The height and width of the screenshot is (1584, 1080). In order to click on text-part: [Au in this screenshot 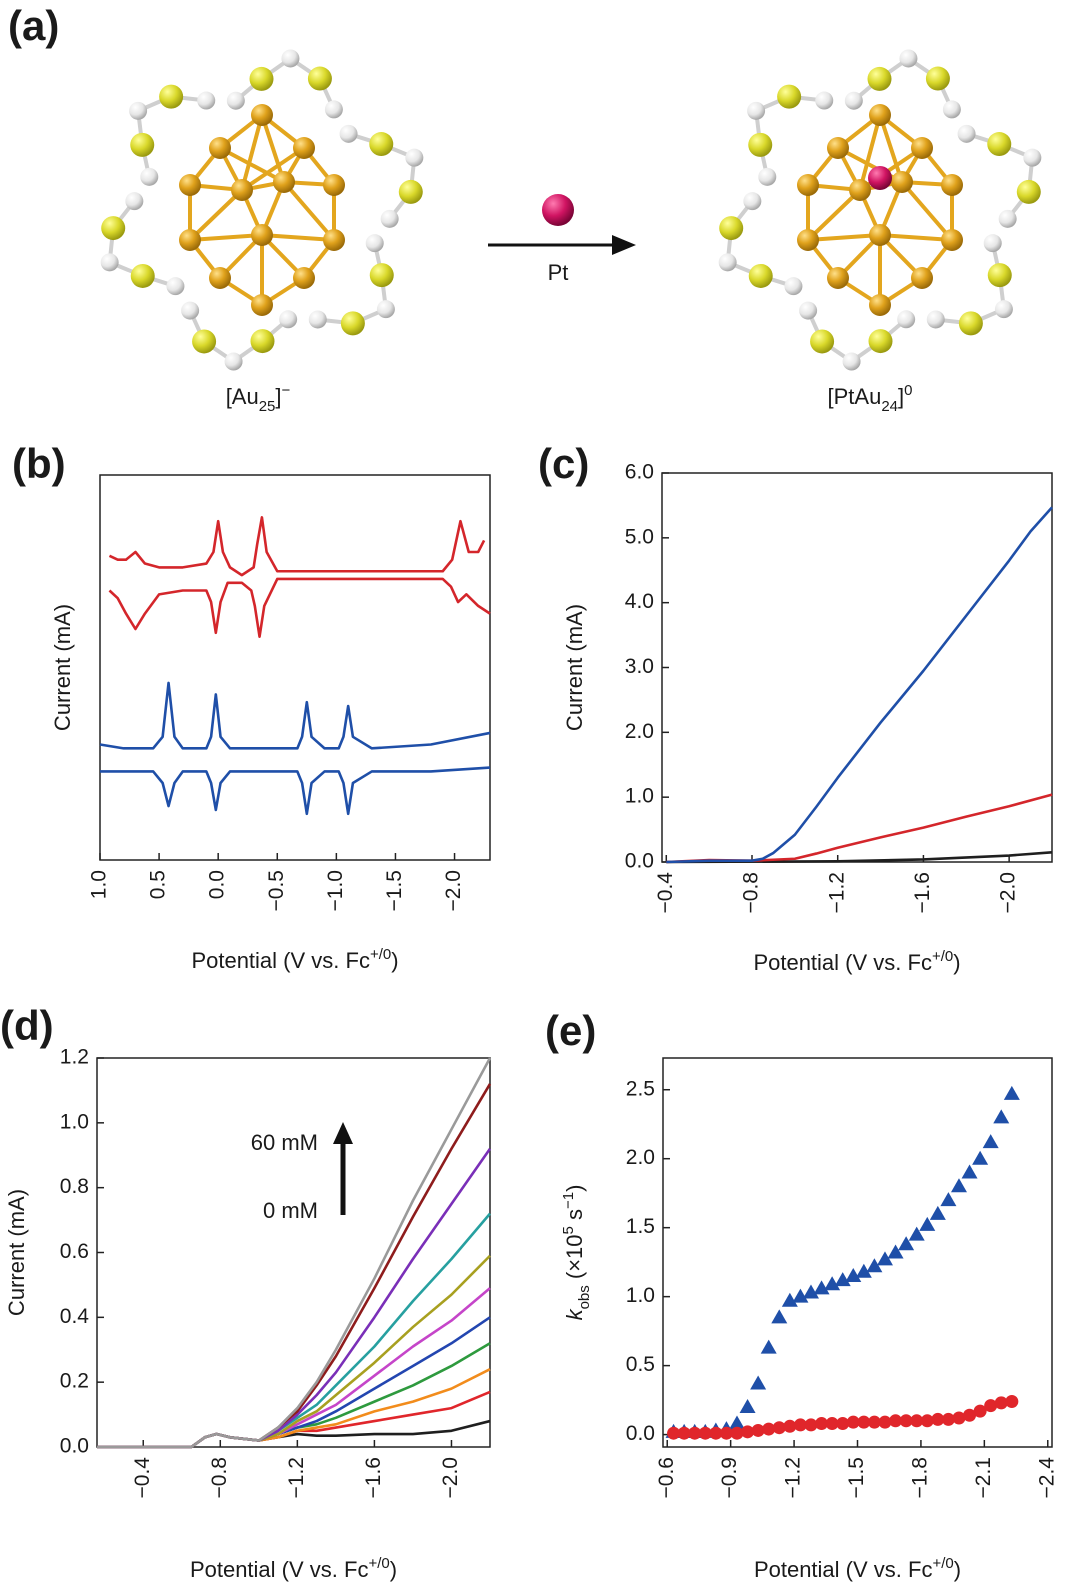, I will do `click(242, 396)`.